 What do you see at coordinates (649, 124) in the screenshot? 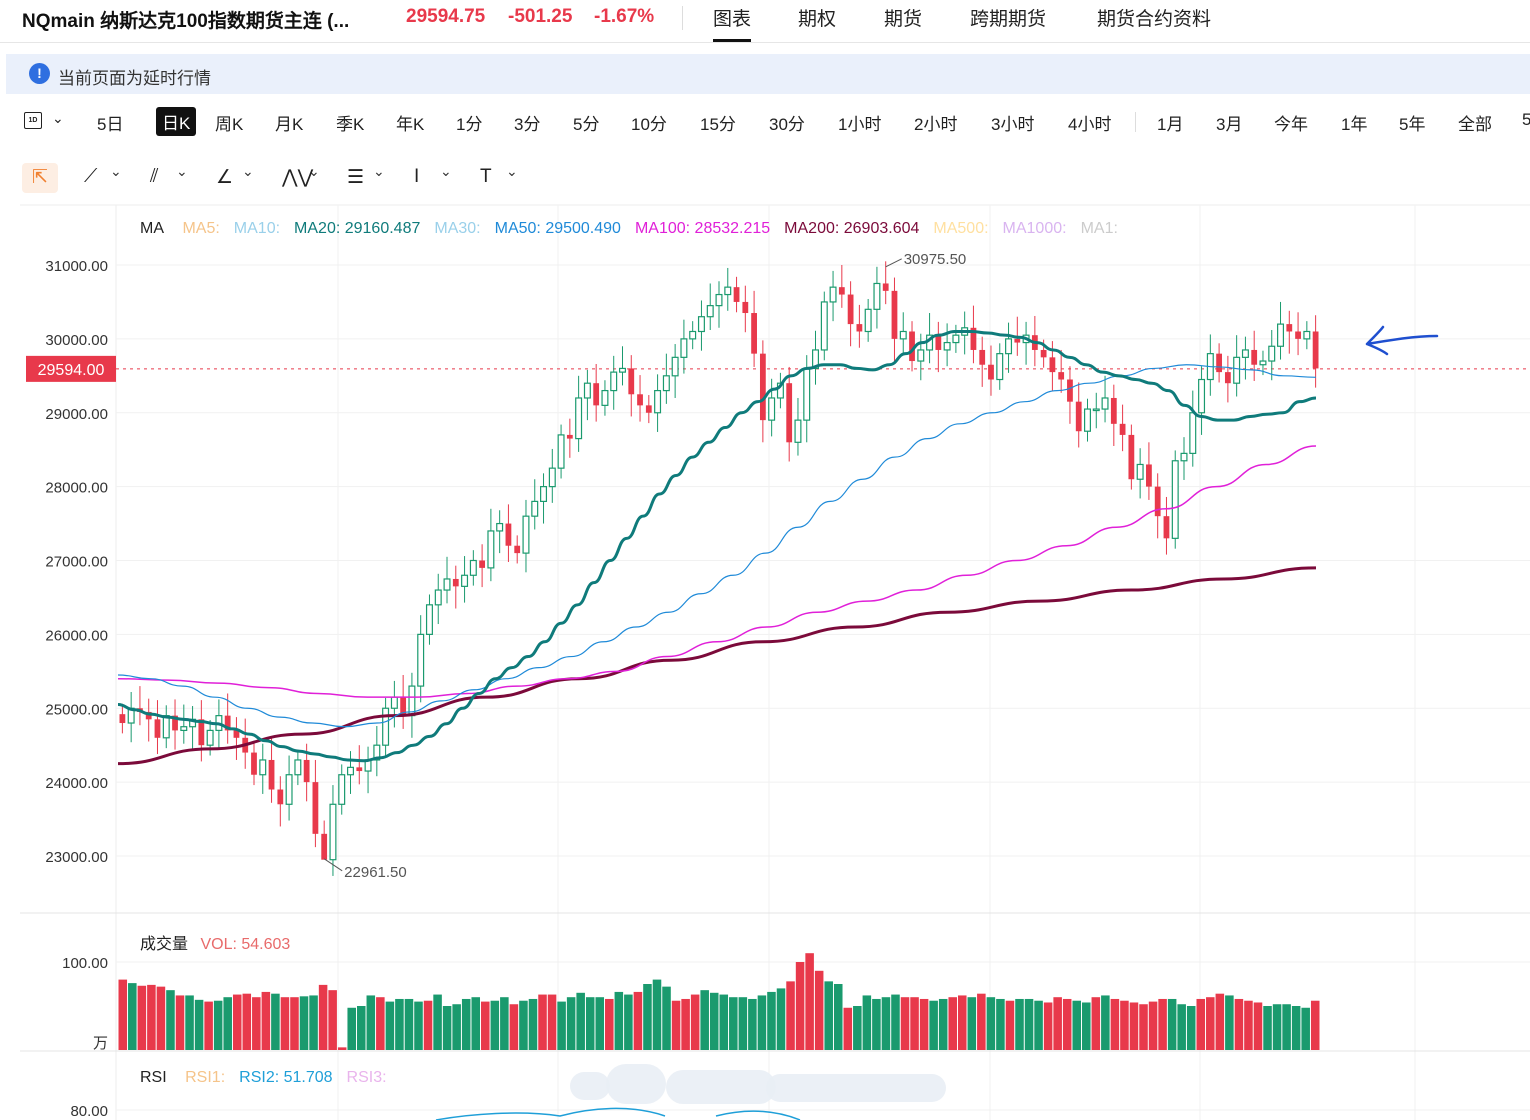
I see `period-9: 10分` at bounding box center [649, 124].